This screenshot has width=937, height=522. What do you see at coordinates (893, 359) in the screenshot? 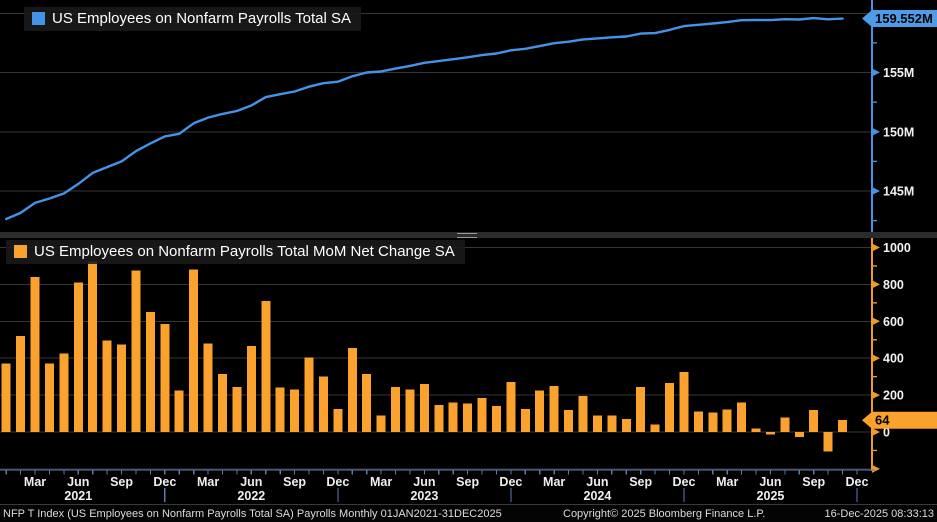
I see `svg-text: 400` at bounding box center [893, 359].